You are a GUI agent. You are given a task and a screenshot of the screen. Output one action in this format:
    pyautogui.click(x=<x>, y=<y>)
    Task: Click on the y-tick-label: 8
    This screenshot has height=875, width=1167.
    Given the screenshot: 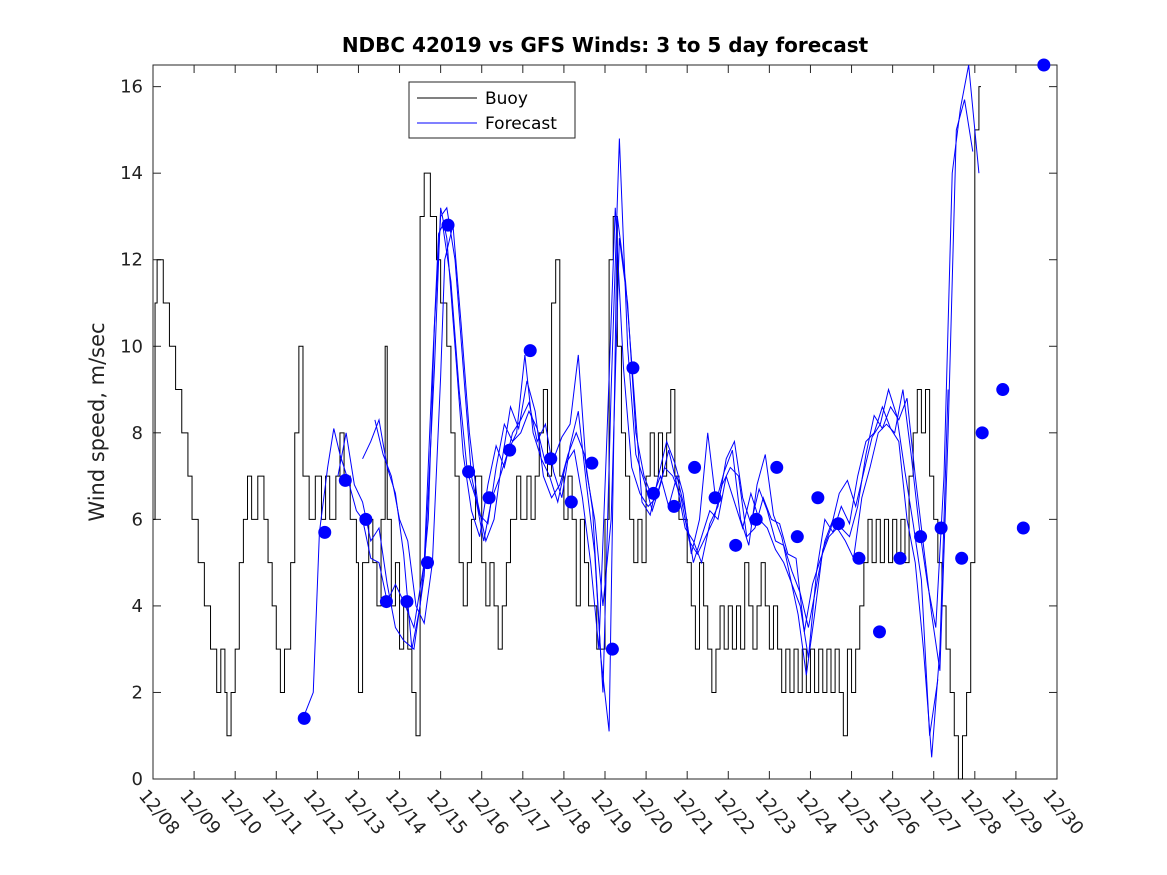 What is the action you would take?
    pyautogui.click(x=137, y=433)
    